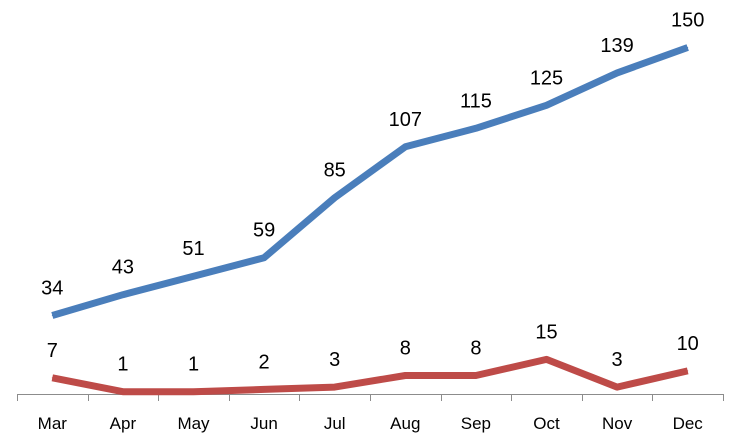 Image resolution: width=745 pixels, height=445 pixels. I want to click on x-tick-label: Oct, so click(546, 423).